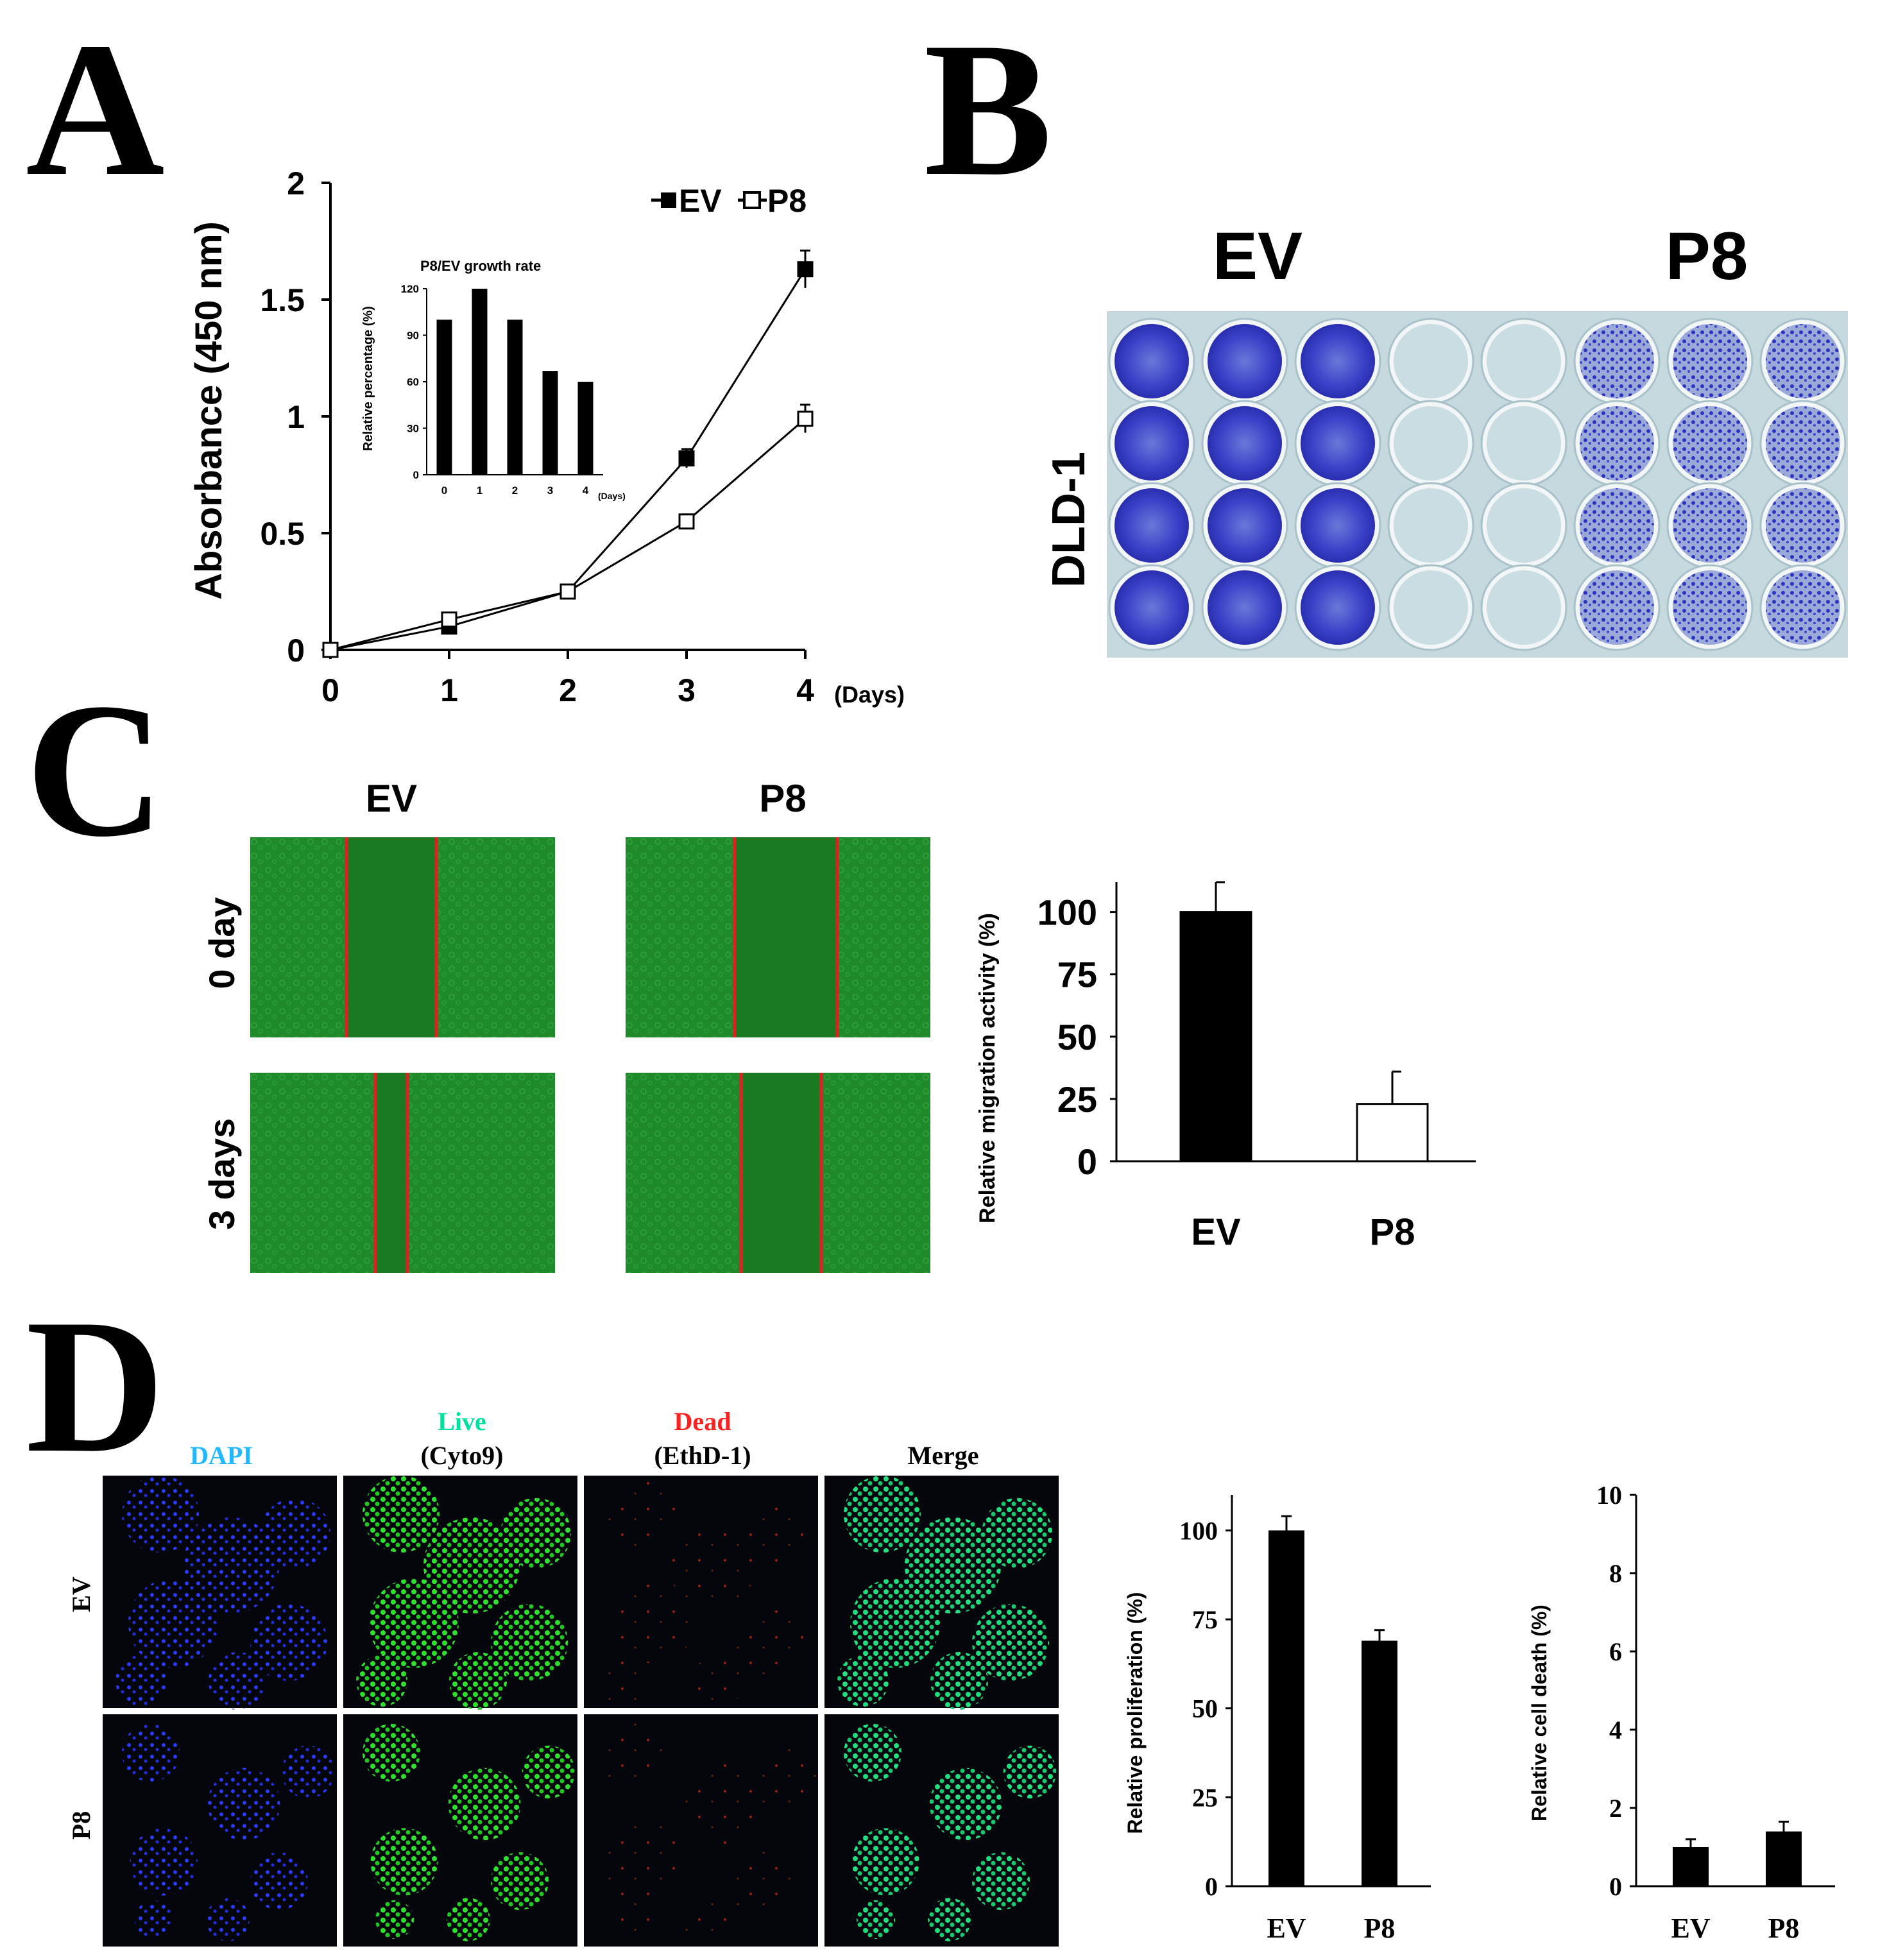 This screenshot has width=1896, height=1960. What do you see at coordinates (462, 1421) in the screenshot?
I see `panel-d-header-live: Live` at bounding box center [462, 1421].